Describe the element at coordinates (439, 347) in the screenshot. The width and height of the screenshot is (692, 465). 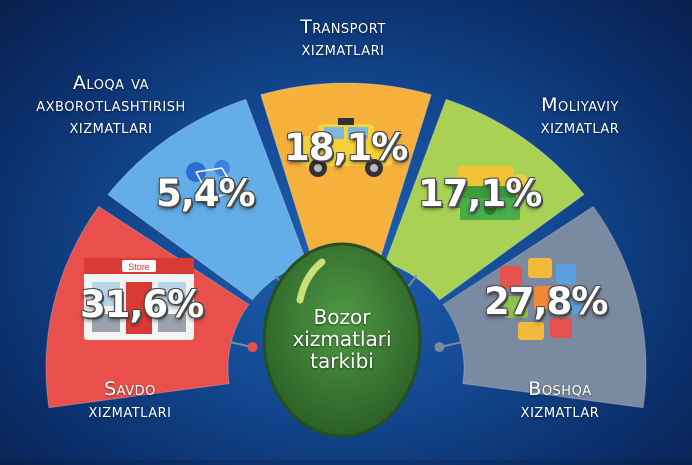
I see `connector-dot-boshqa` at that location.